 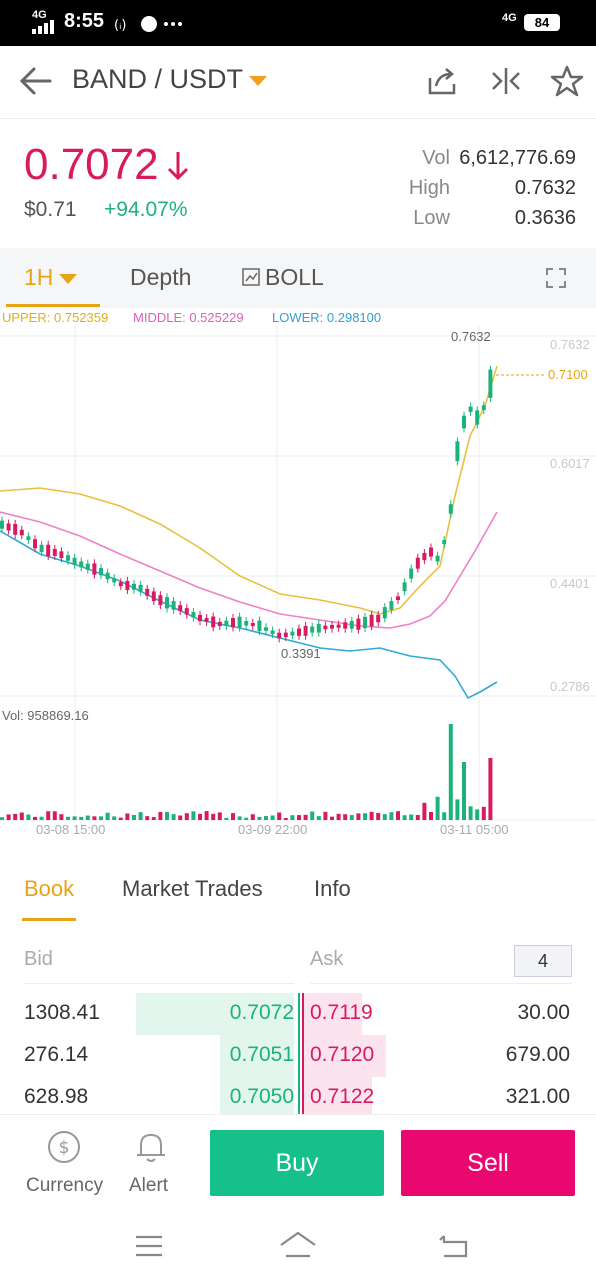 What do you see at coordinates (442, 81) in the screenshot?
I see `share-icon` at bounding box center [442, 81].